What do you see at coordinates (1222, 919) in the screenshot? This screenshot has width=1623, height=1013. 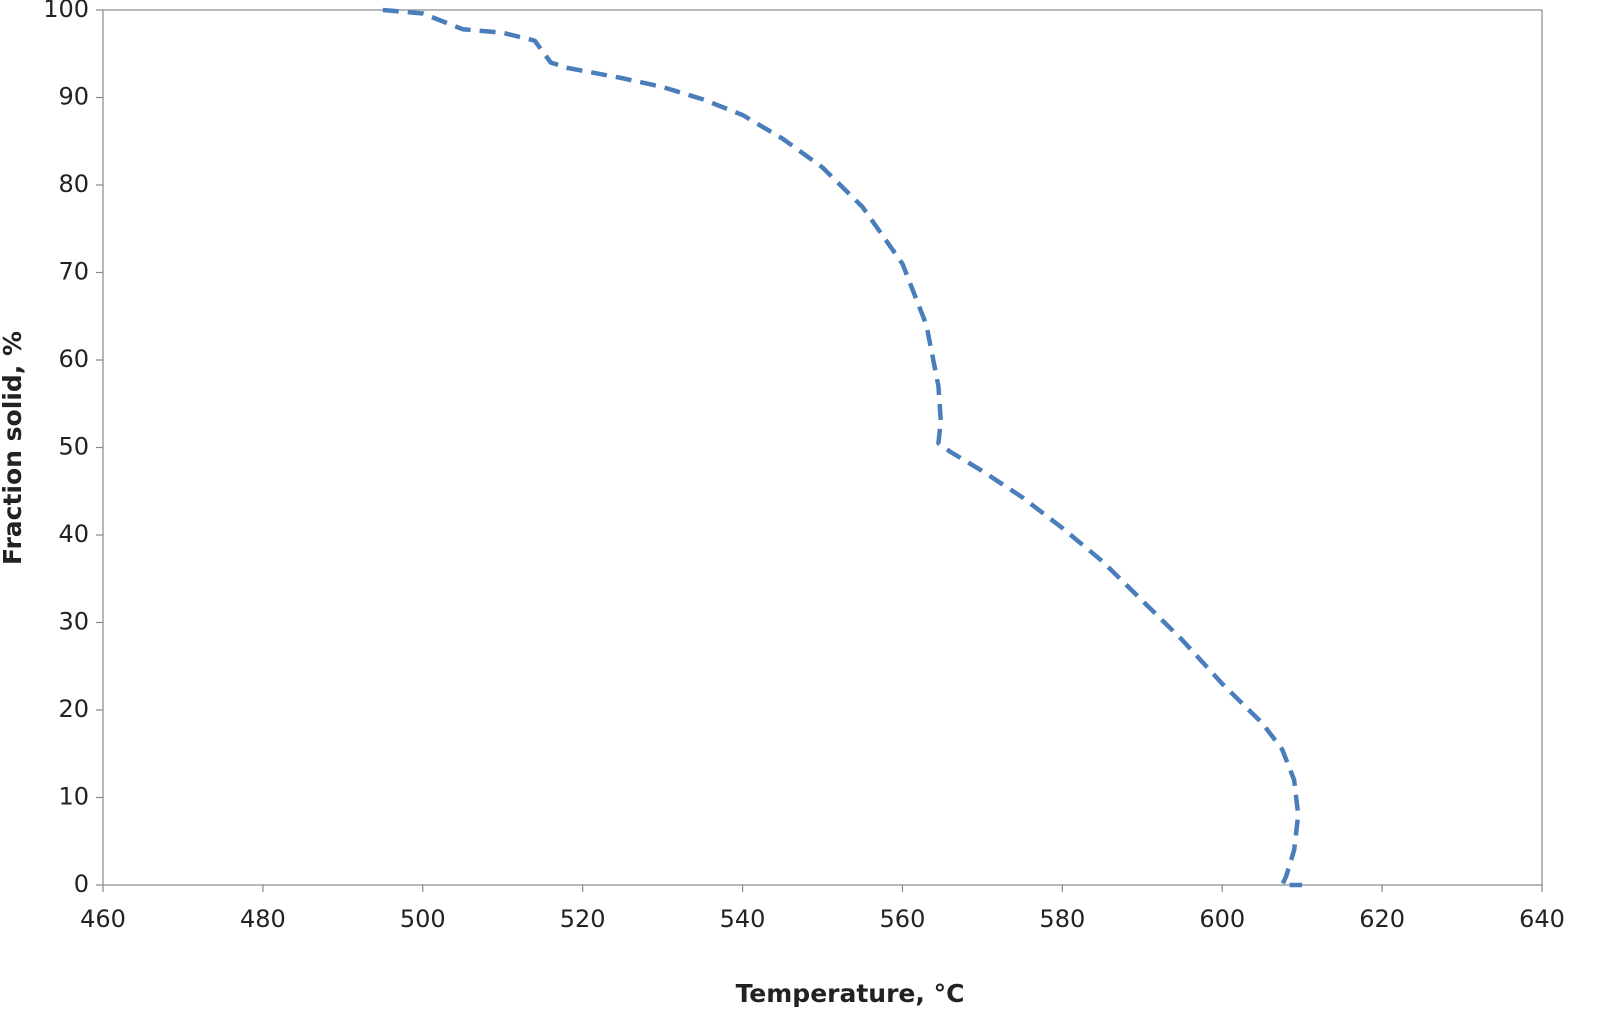 I see `x-tick-label: 600` at bounding box center [1222, 919].